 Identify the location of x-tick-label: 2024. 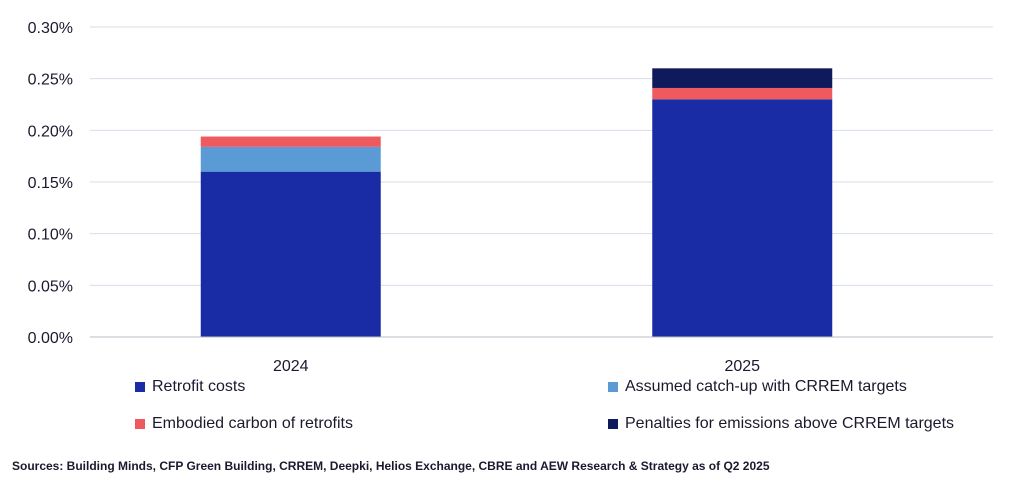
(291, 366).